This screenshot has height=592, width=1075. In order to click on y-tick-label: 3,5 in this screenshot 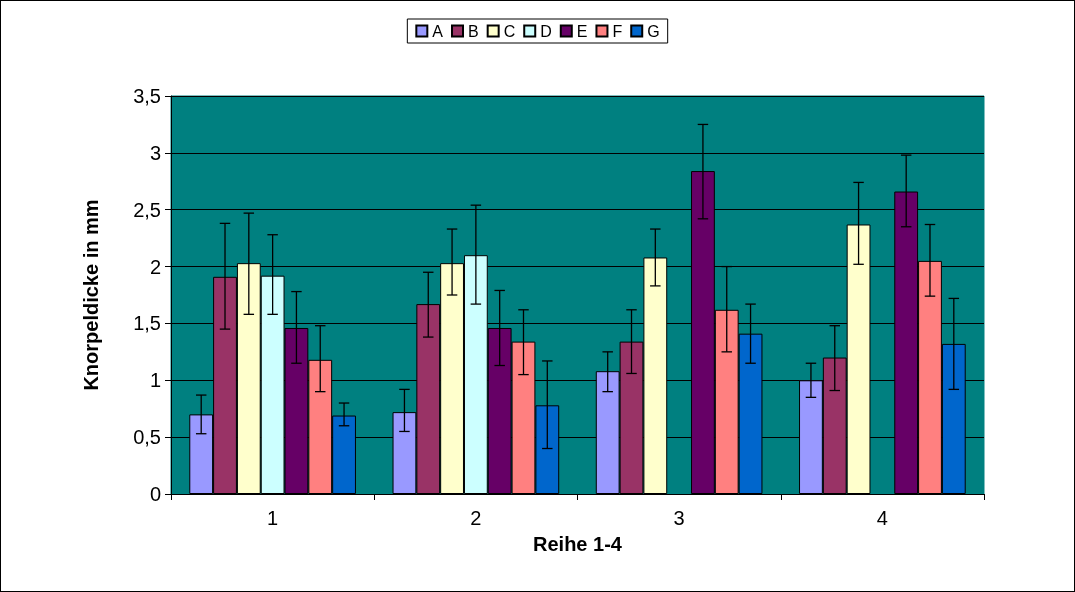, I will do `click(147, 96)`.